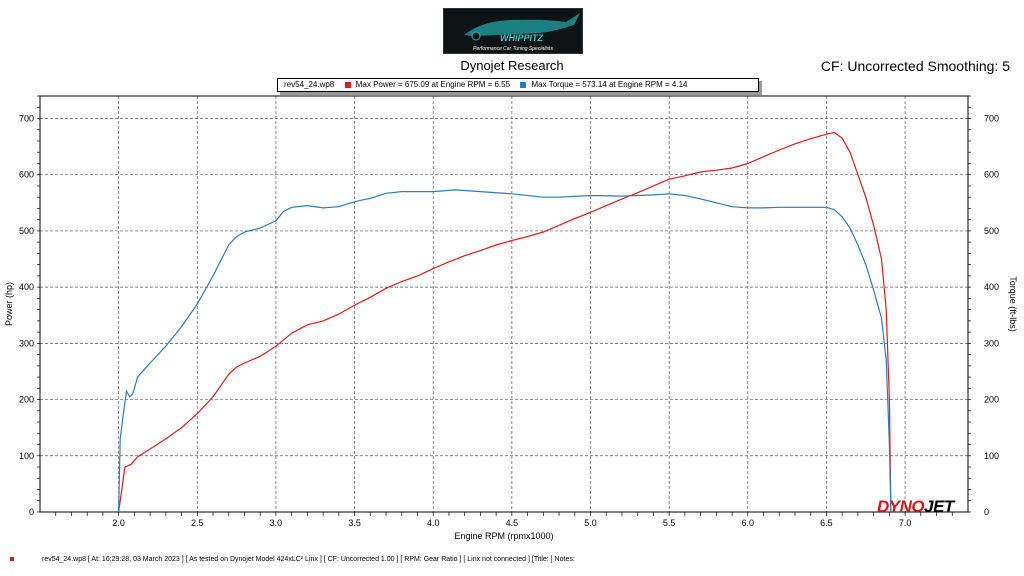 The image size is (1024, 576). I want to click on legend-torque-swatch, so click(523, 85).